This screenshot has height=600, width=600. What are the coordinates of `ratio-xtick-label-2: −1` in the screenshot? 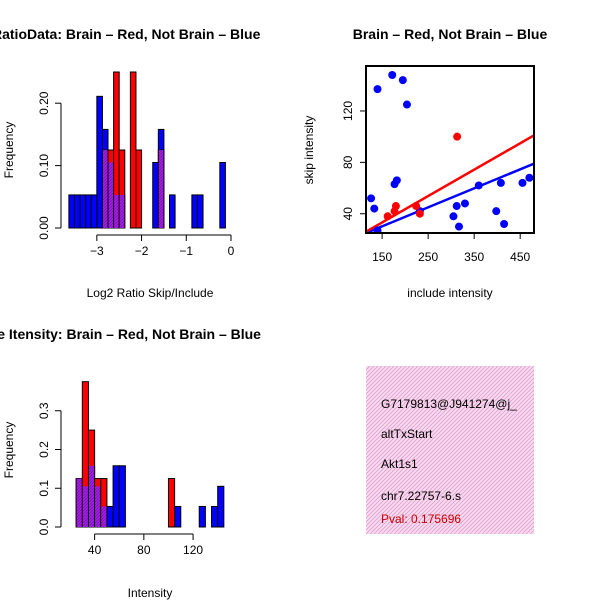 It's located at (186, 251).